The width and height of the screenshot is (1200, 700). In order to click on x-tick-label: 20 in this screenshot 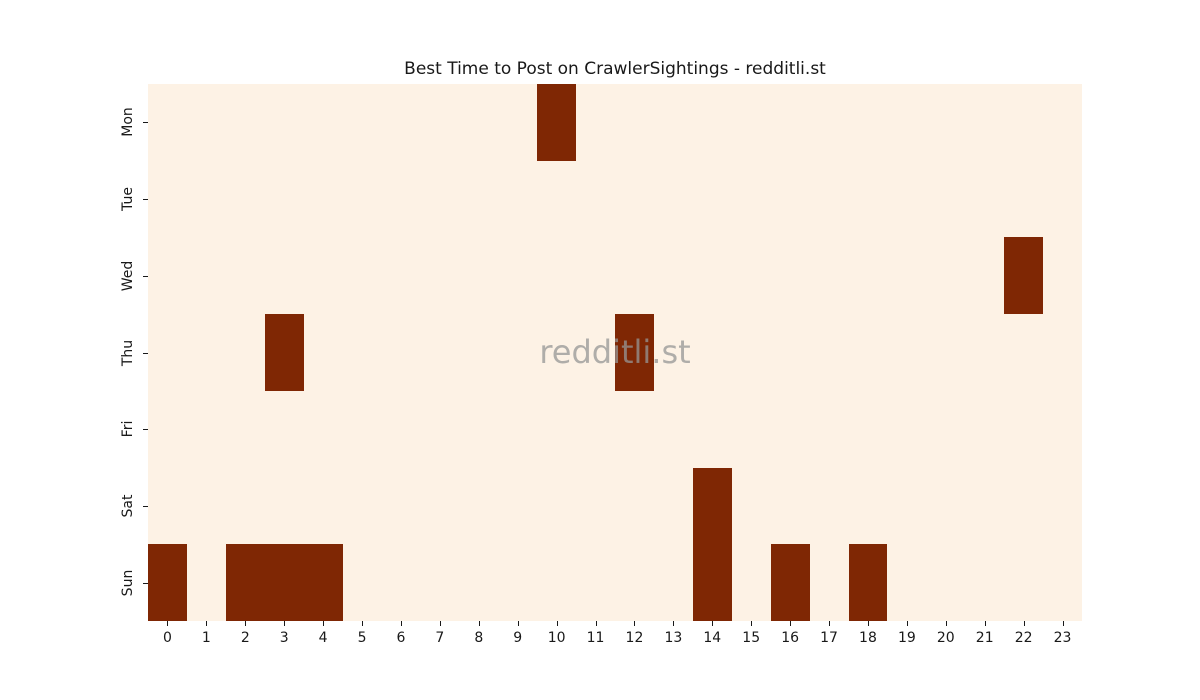, I will do `click(945, 638)`.